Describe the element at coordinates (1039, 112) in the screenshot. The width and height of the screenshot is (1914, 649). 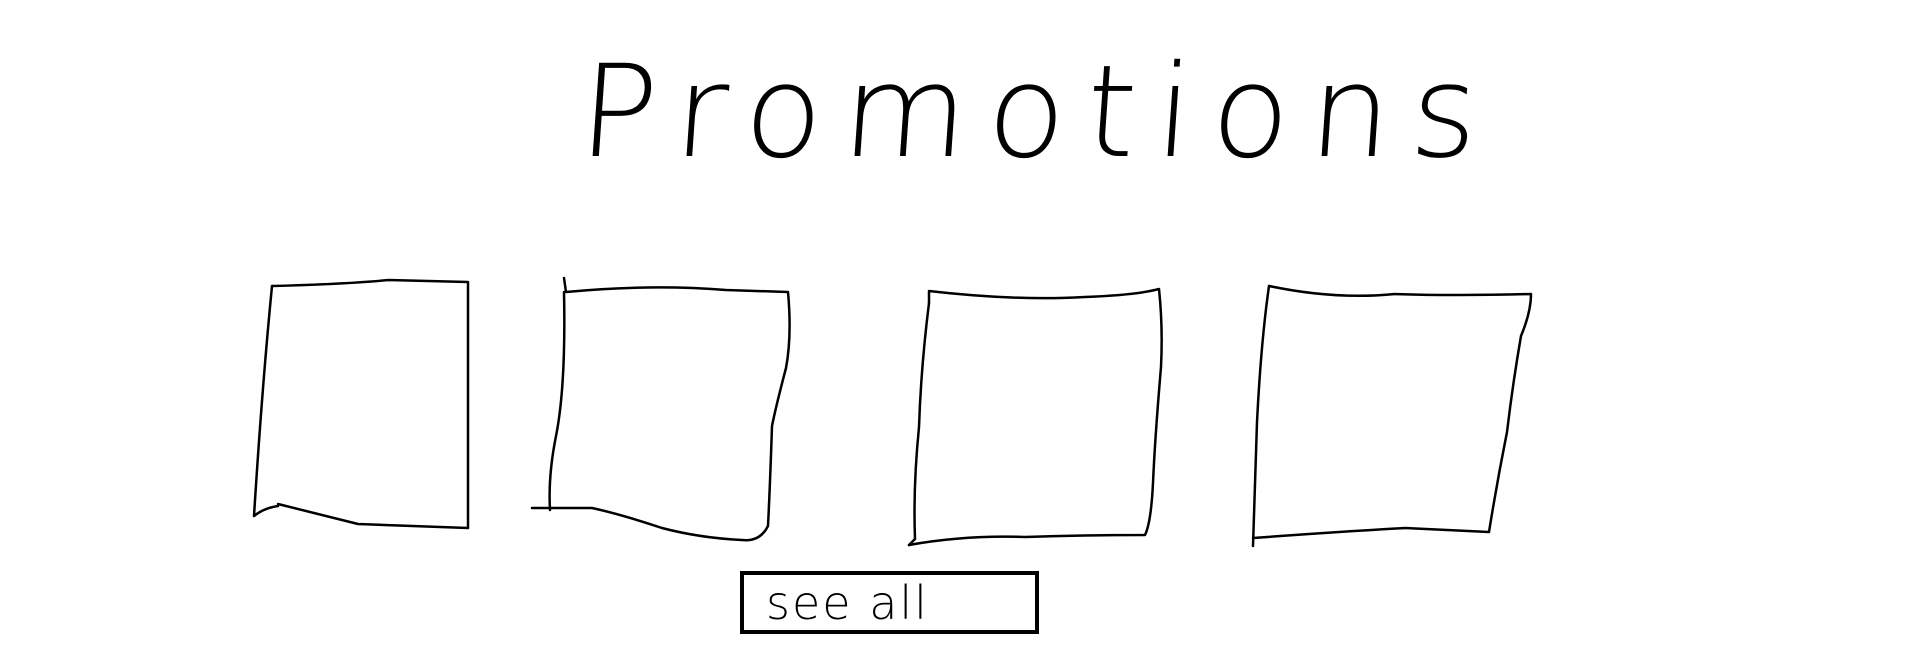
I see `page-title: Promotions` at that location.